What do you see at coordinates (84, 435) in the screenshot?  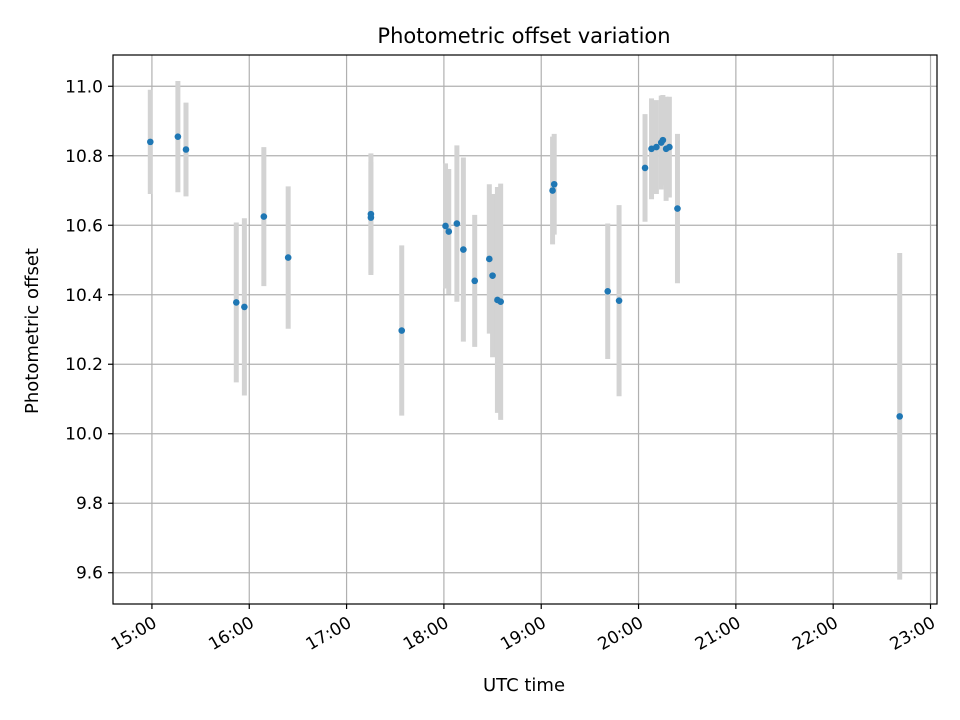 I see `y-tick-label: 10.0` at bounding box center [84, 435].